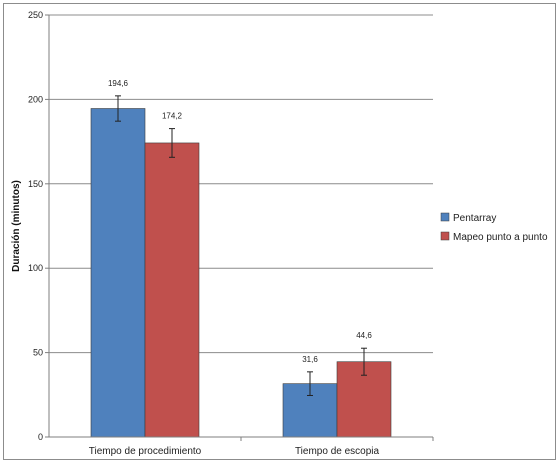 This screenshot has height=464, width=560. I want to click on data-label: 31,6, so click(310, 359).